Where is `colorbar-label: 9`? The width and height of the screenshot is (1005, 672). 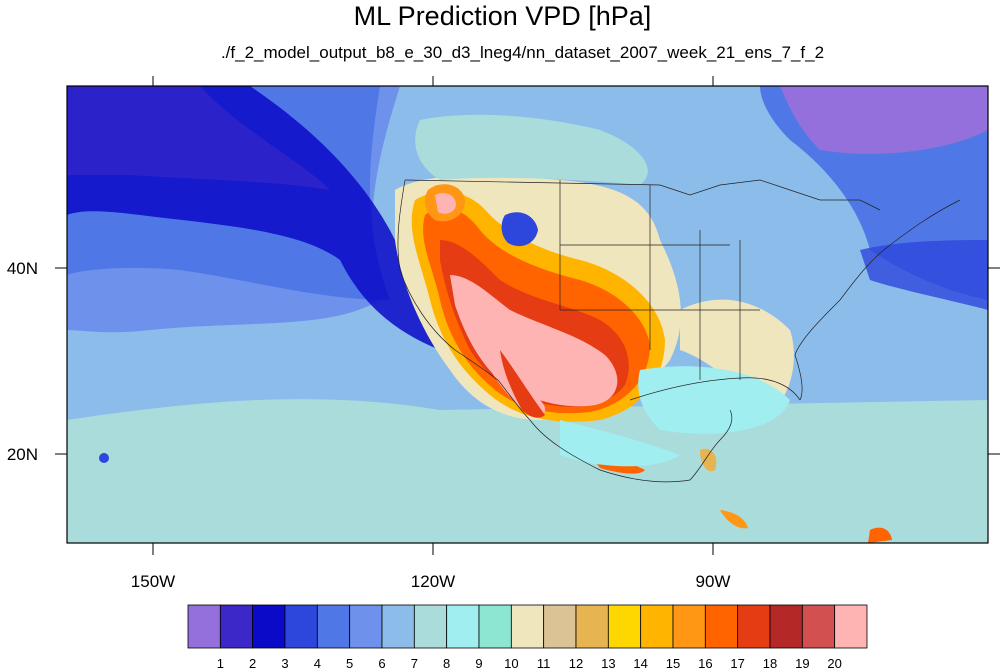 colorbar-label: 9 is located at coordinates (478, 663).